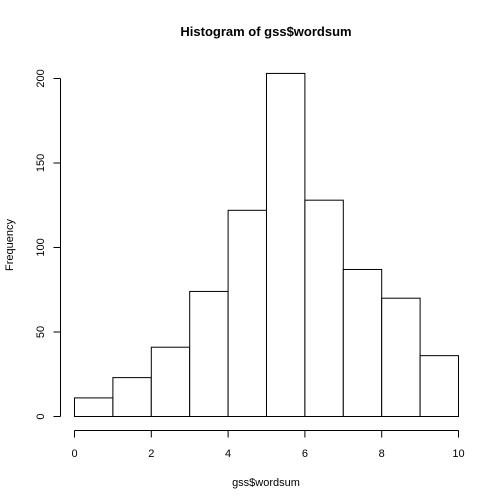 This screenshot has height=504, width=504. What do you see at coordinates (382, 454) in the screenshot?
I see `x-tick-label-4: 8` at bounding box center [382, 454].